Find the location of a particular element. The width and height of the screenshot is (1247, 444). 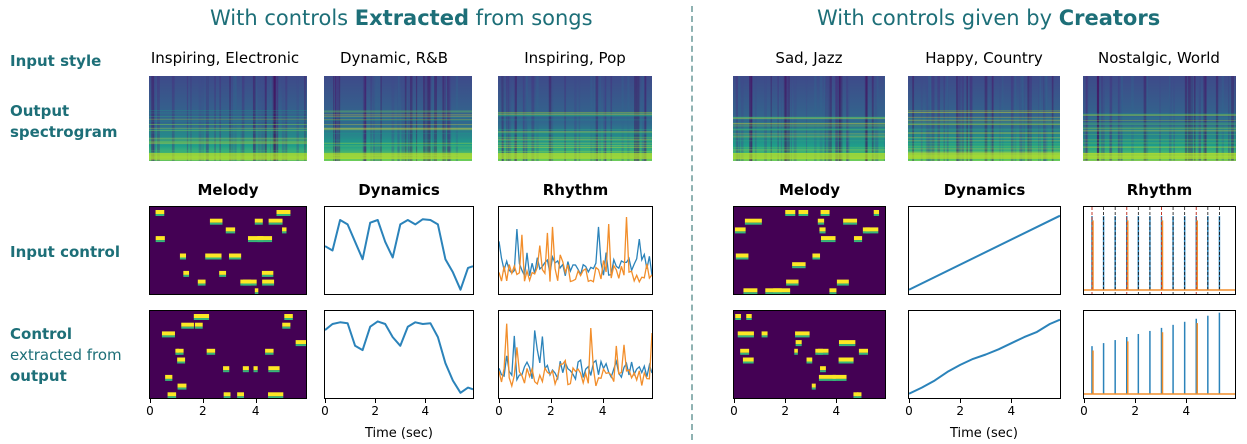

row-label-control-extracted: Control extracted from output is located at coordinates (66, 355).